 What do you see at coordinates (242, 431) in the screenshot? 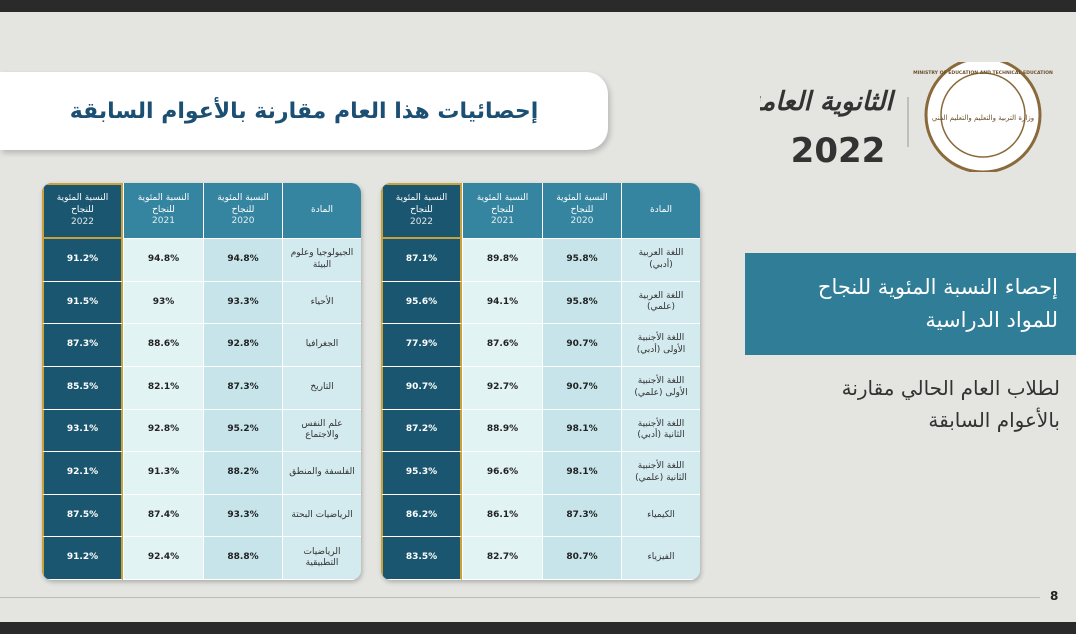
I see `percent-cell: 95.2%` at bounding box center [242, 431].